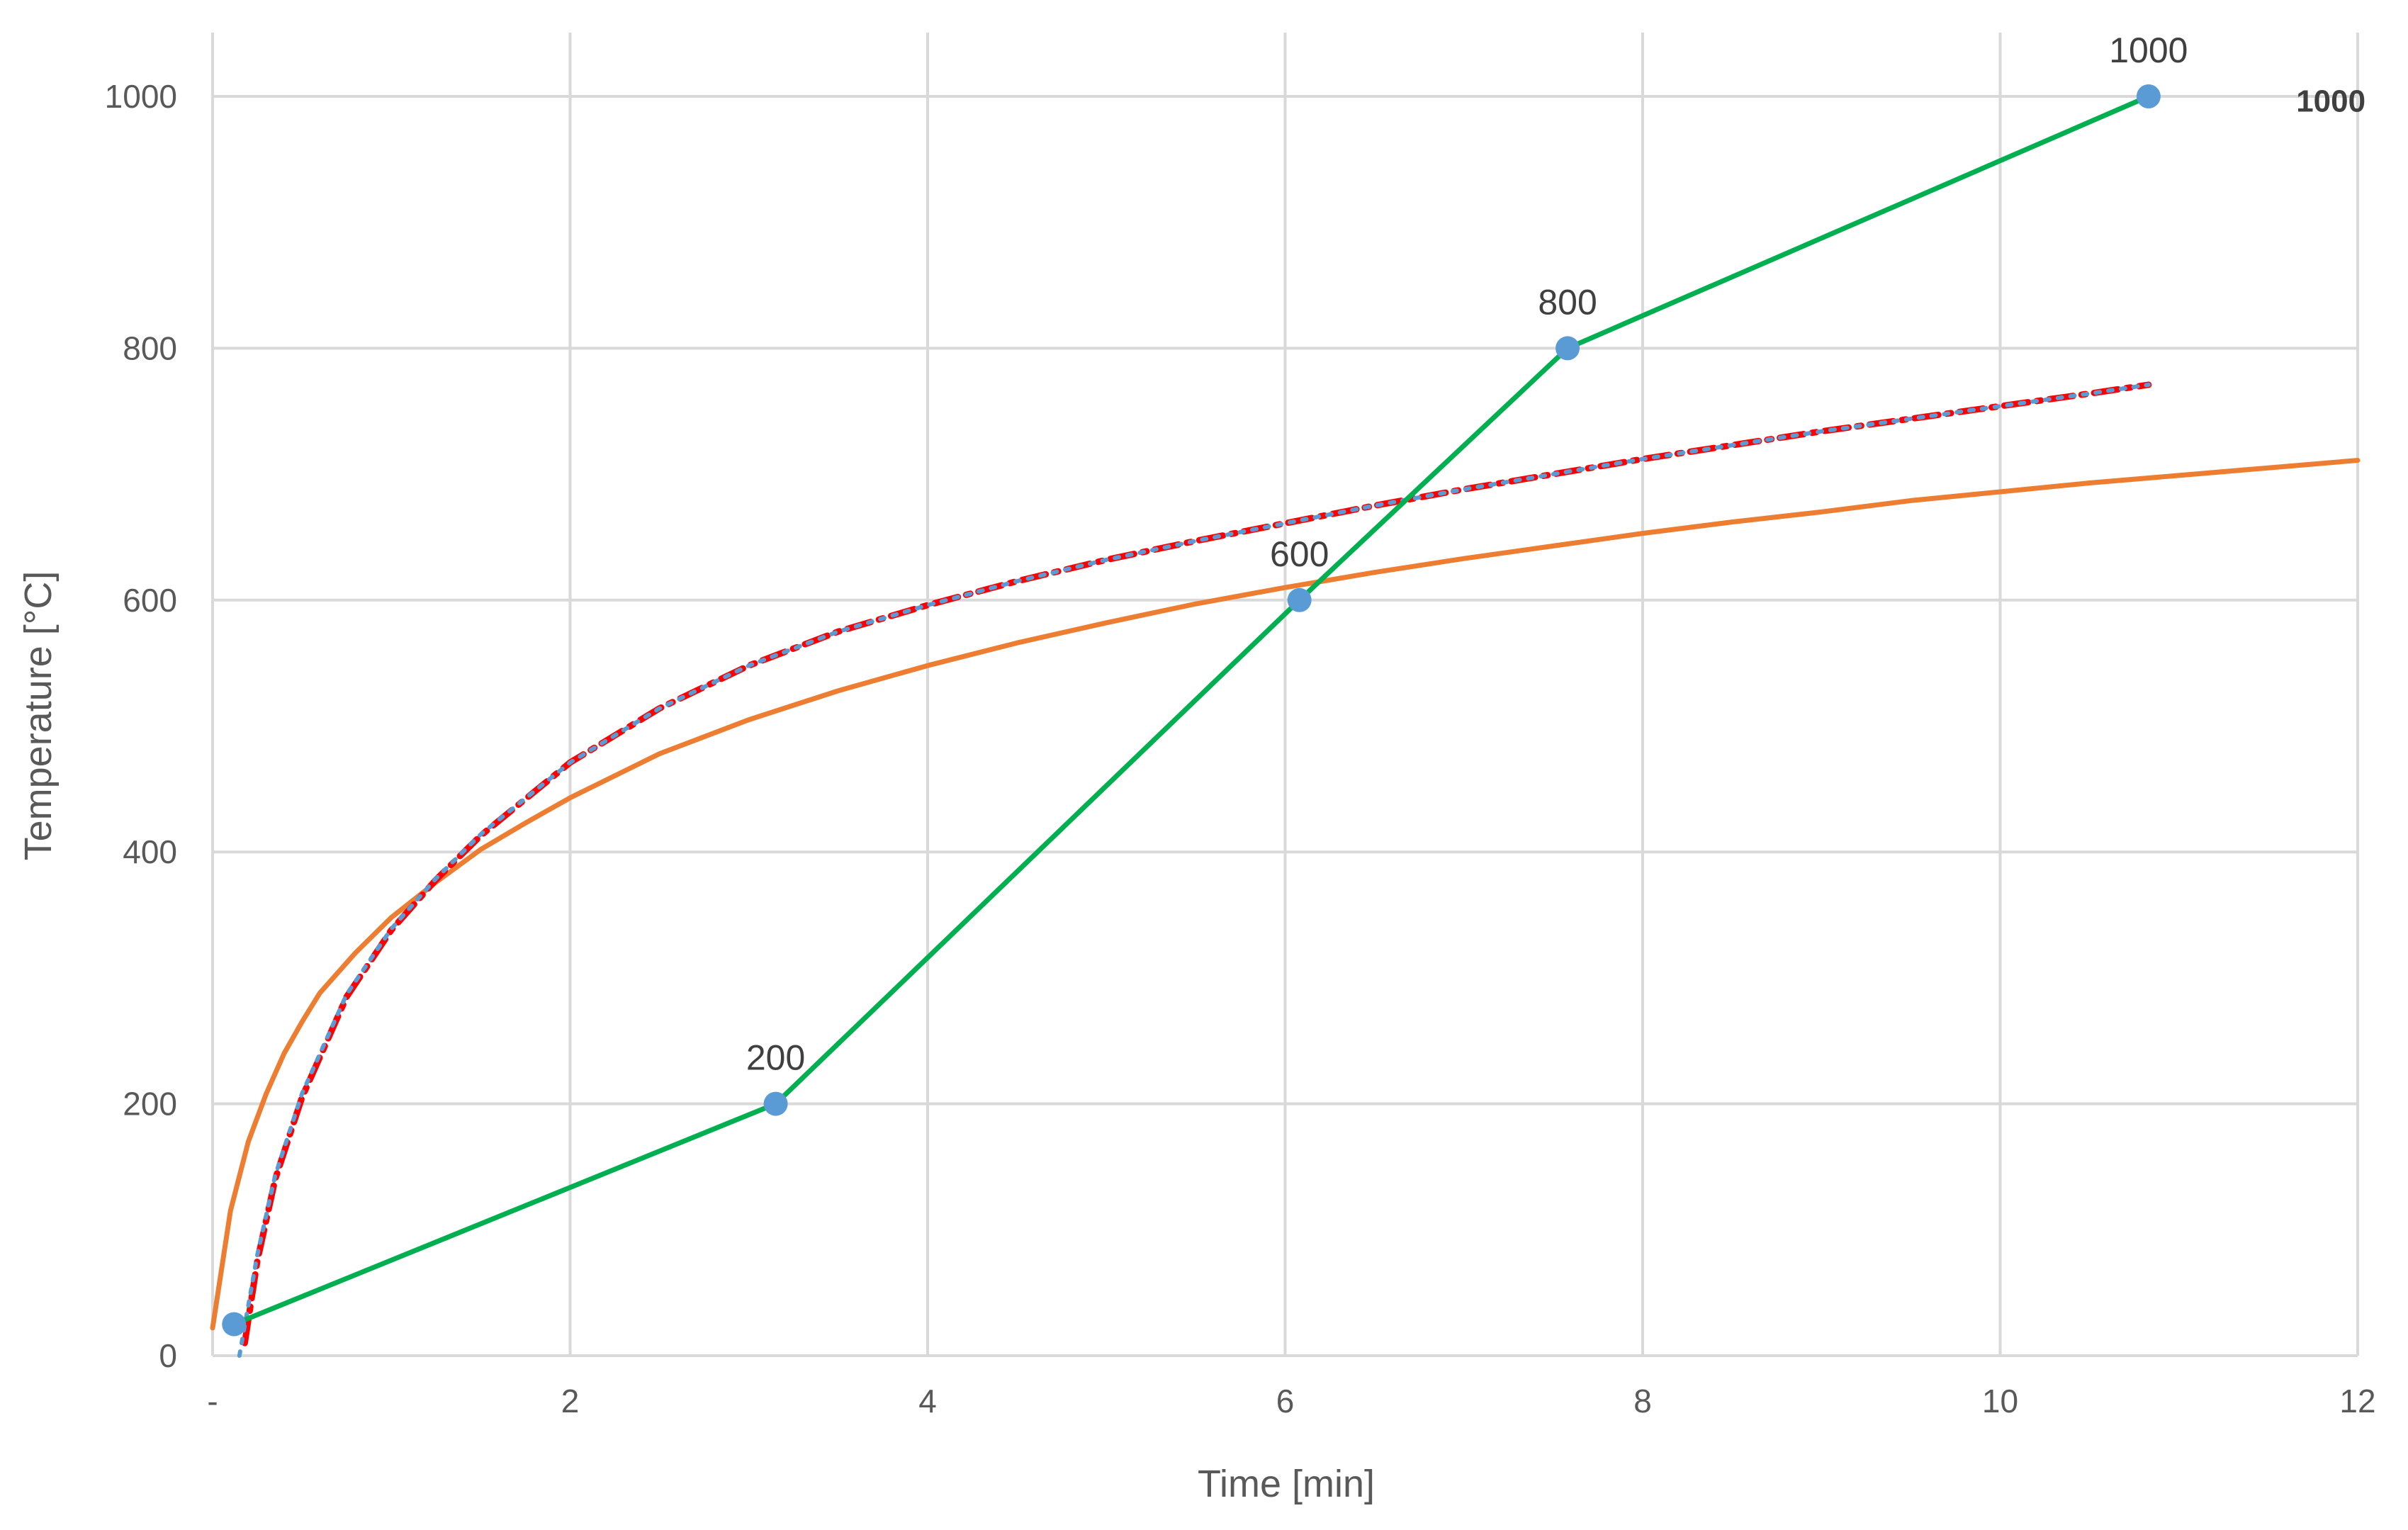 The image size is (2408, 1530). I want to click on x-tick-label: 8, so click(1642, 1401).